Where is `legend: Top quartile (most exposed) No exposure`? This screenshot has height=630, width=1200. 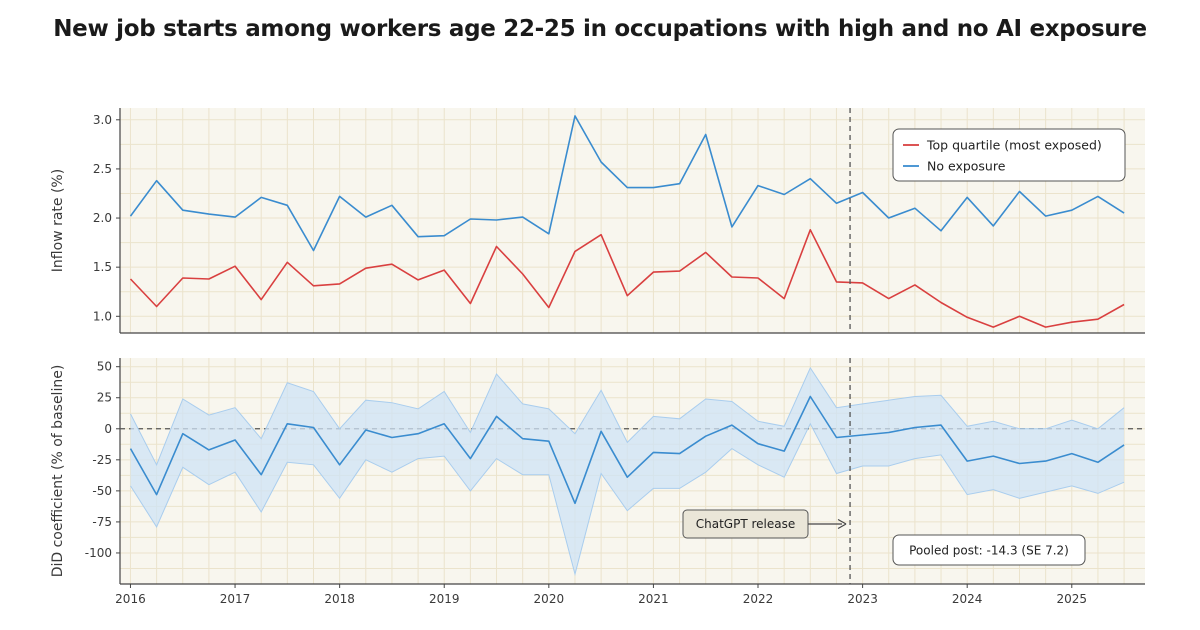 legend: Top quartile (most exposed) No exposure is located at coordinates (1009, 155).